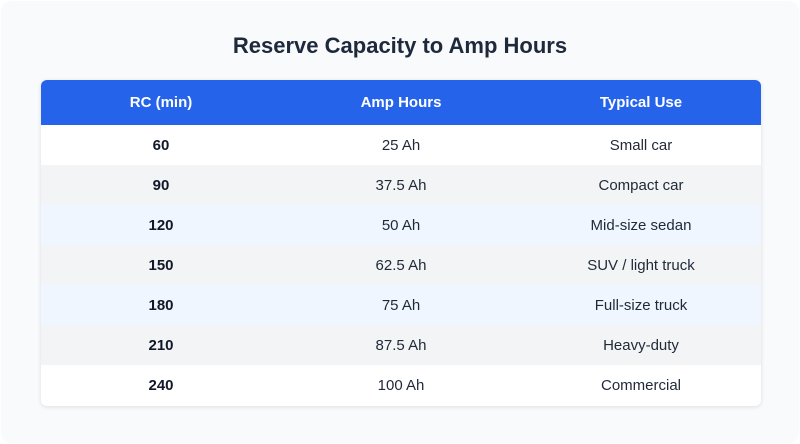 The width and height of the screenshot is (800, 444). What do you see at coordinates (641, 345) in the screenshot?
I see `cell-typical-use: Heavy-duty` at bounding box center [641, 345].